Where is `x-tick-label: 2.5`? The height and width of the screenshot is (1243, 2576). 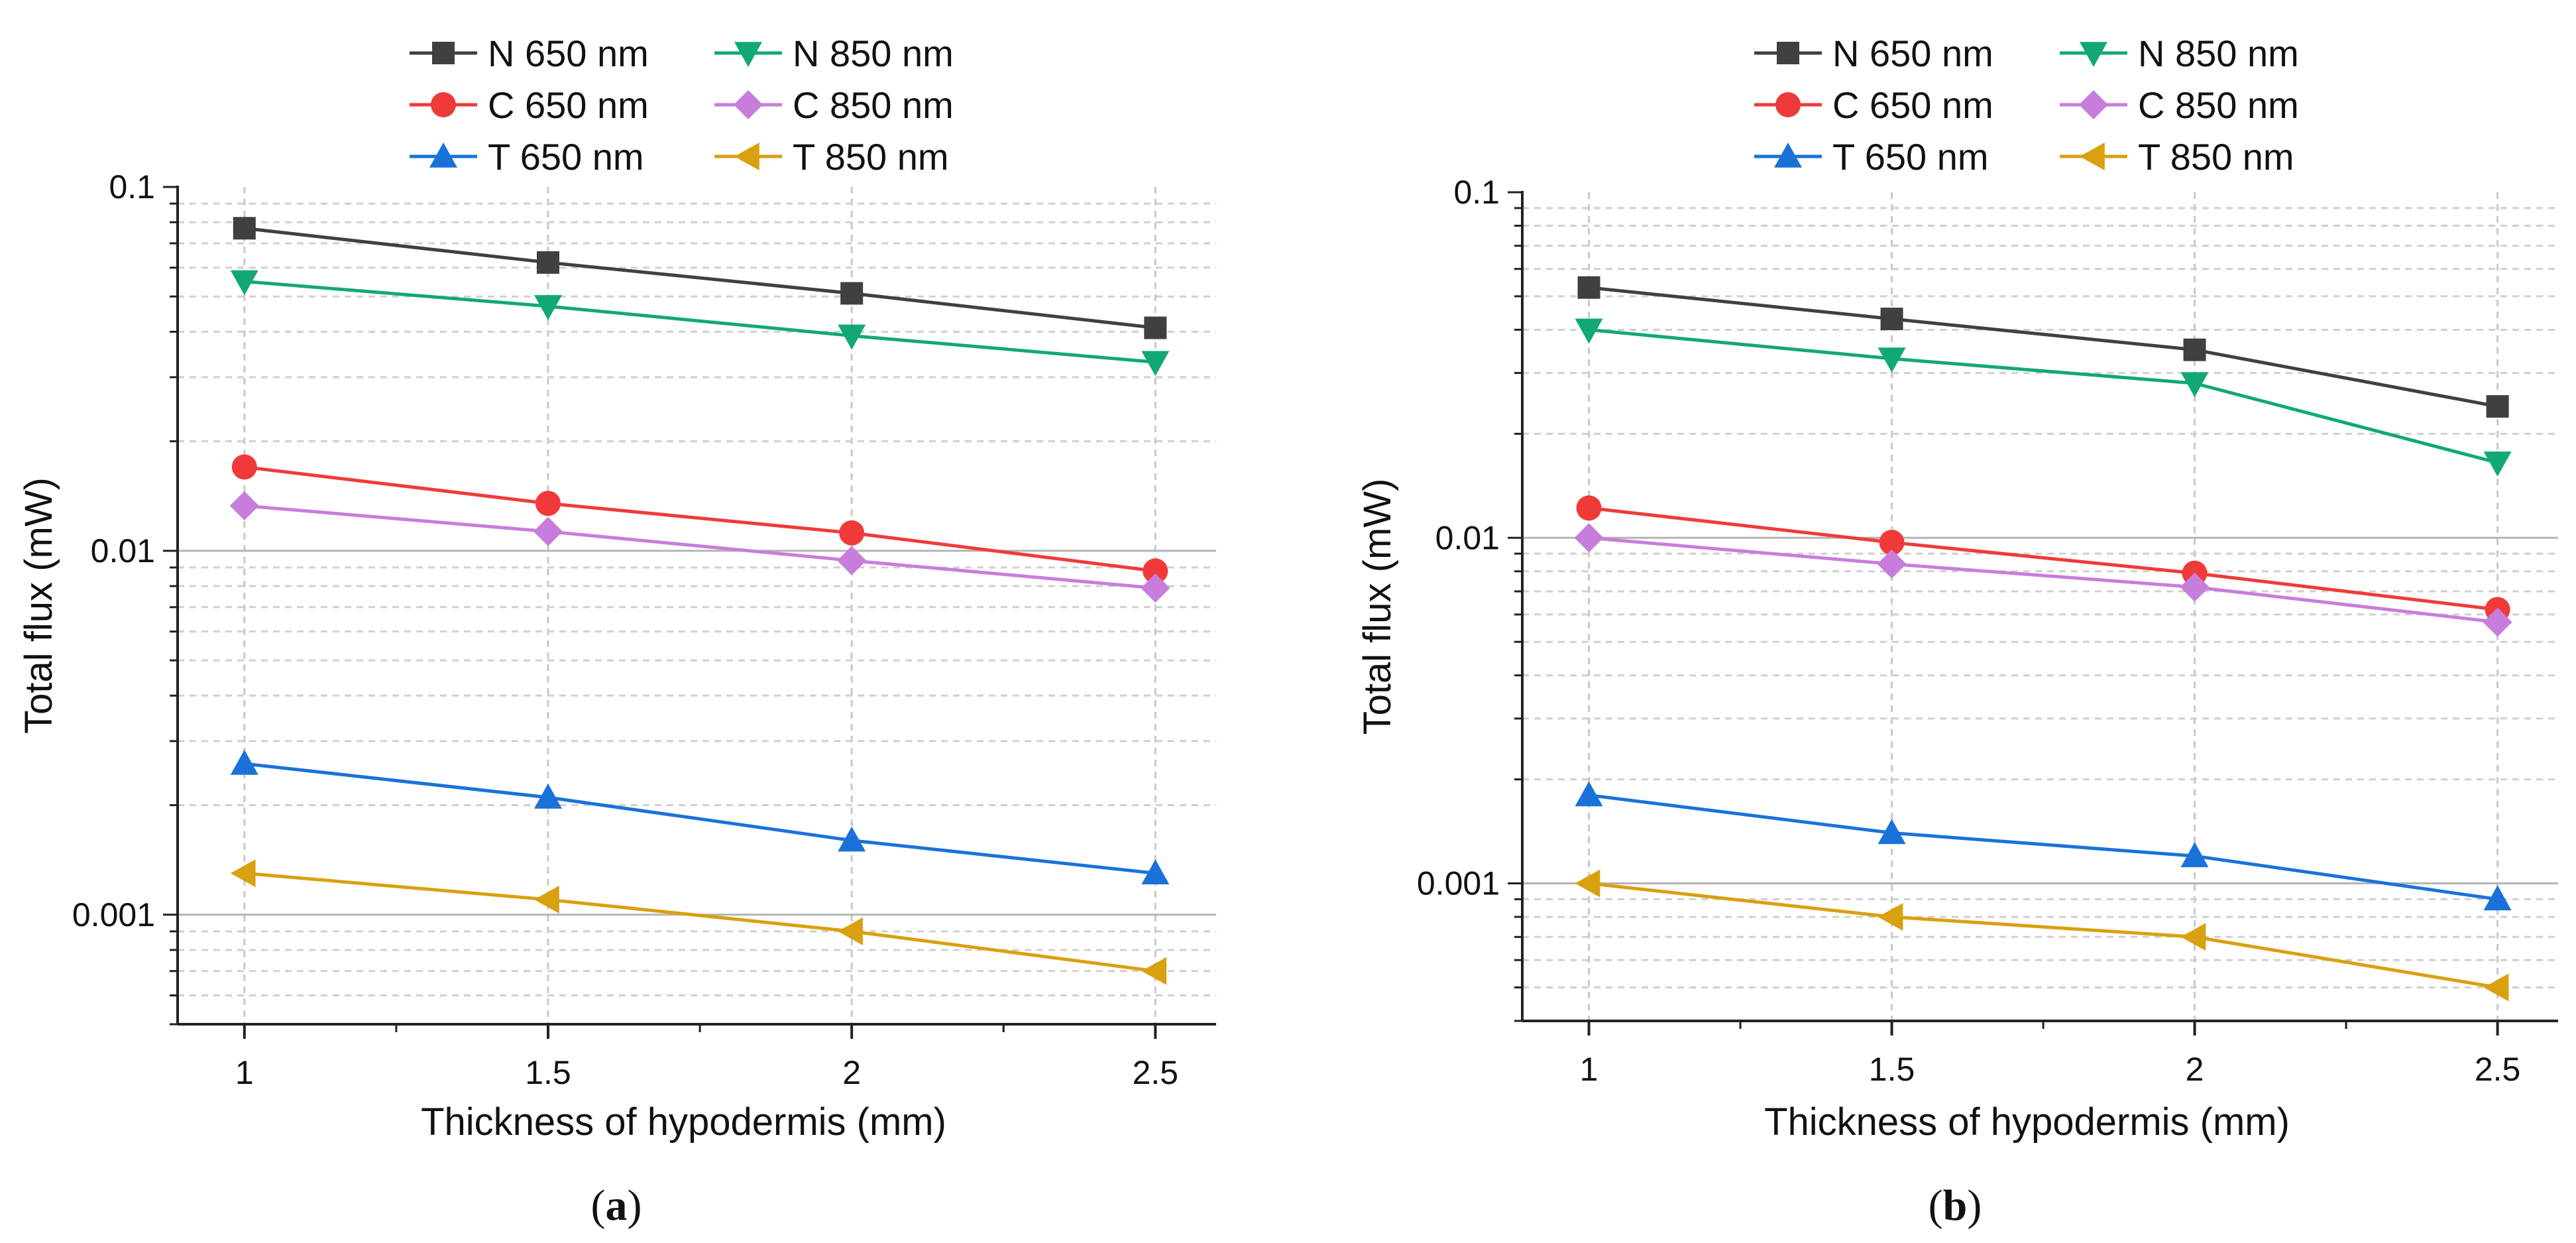 x-tick-label: 2.5 is located at coordinates (1156, 1072).